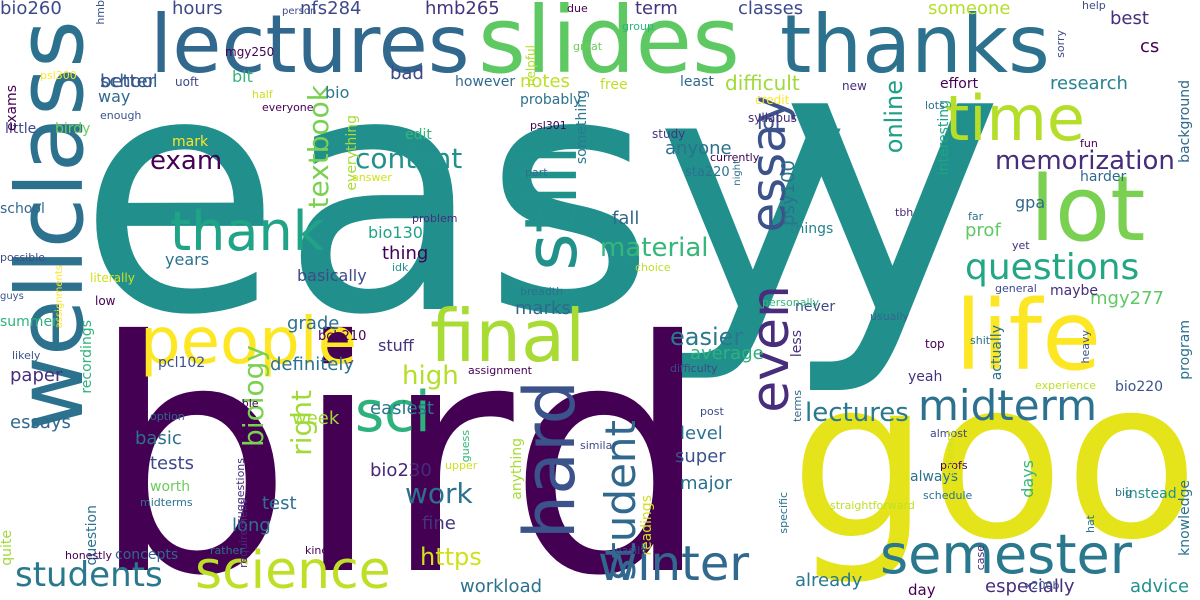 The width and height of the screenshot is (1200, 600). Describe the element at coordinates (247, 403) in the screenshot. I see `word: able` at that location.